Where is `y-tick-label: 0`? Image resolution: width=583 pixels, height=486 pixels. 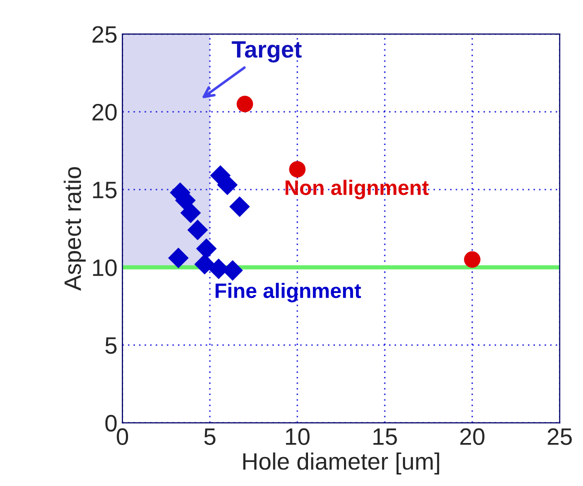
y-tick-label: 0 is located at coordinates (111, 423).